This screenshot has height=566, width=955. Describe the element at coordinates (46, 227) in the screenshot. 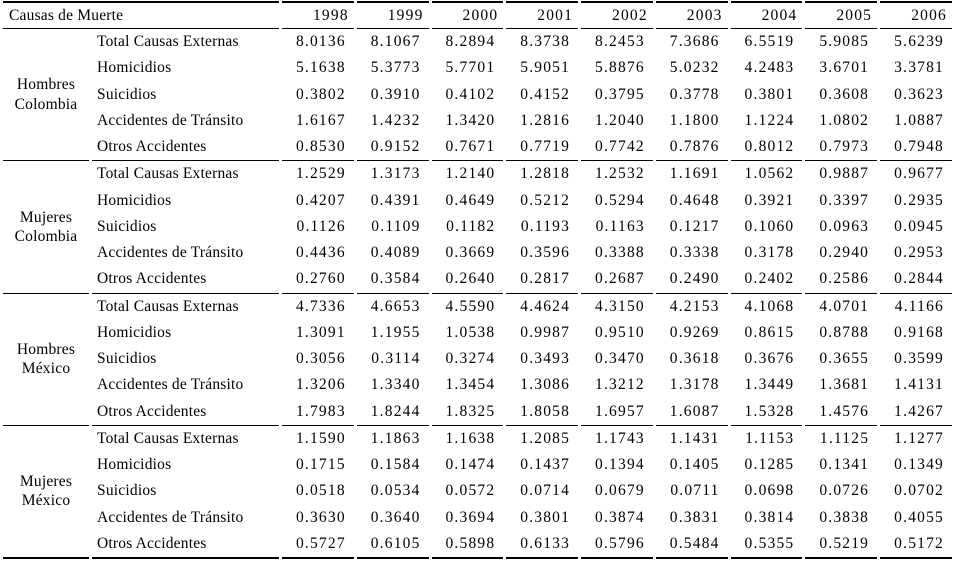

I see `group-label: Mujeres Colombia` at that location.